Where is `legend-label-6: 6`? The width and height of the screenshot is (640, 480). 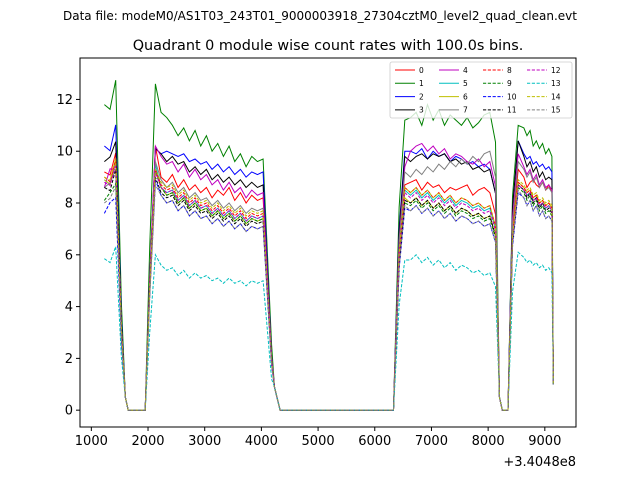 legend-label-6: 6 is located at coordinates (465, 96).